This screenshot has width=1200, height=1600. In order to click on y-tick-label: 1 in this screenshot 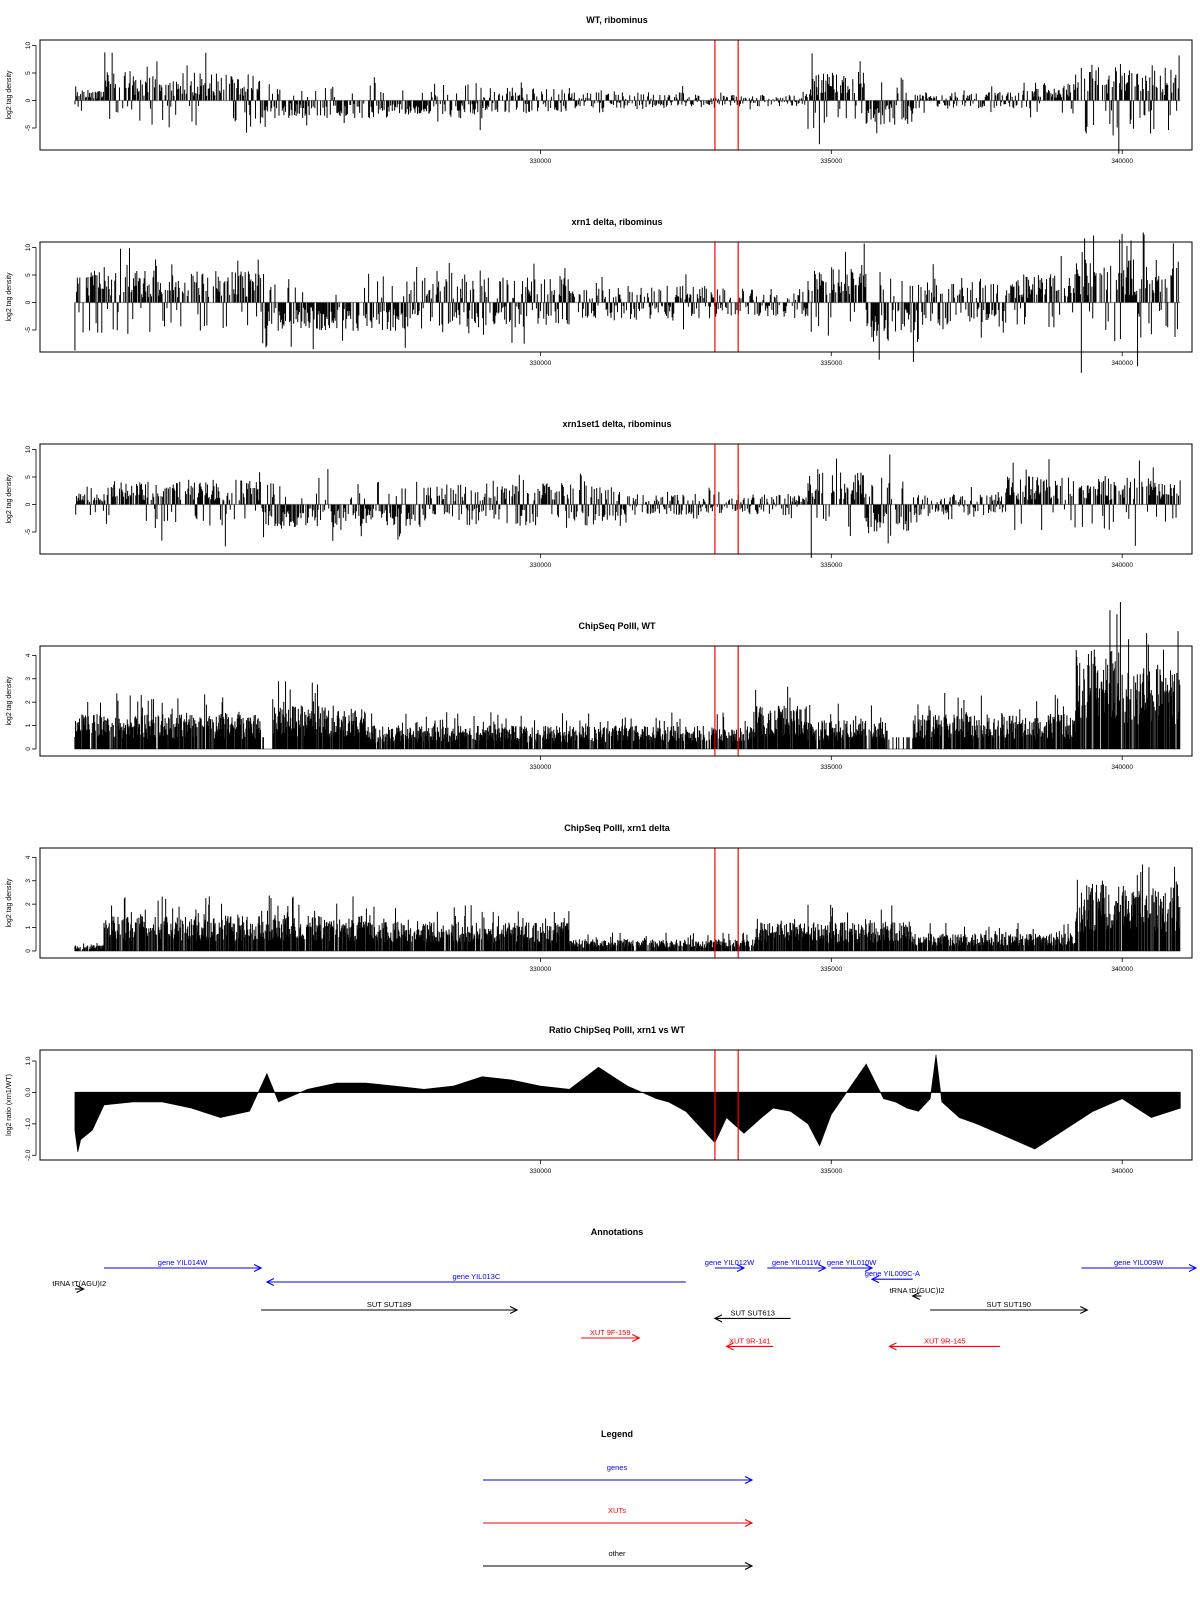, I will do `click(28, 725)`.